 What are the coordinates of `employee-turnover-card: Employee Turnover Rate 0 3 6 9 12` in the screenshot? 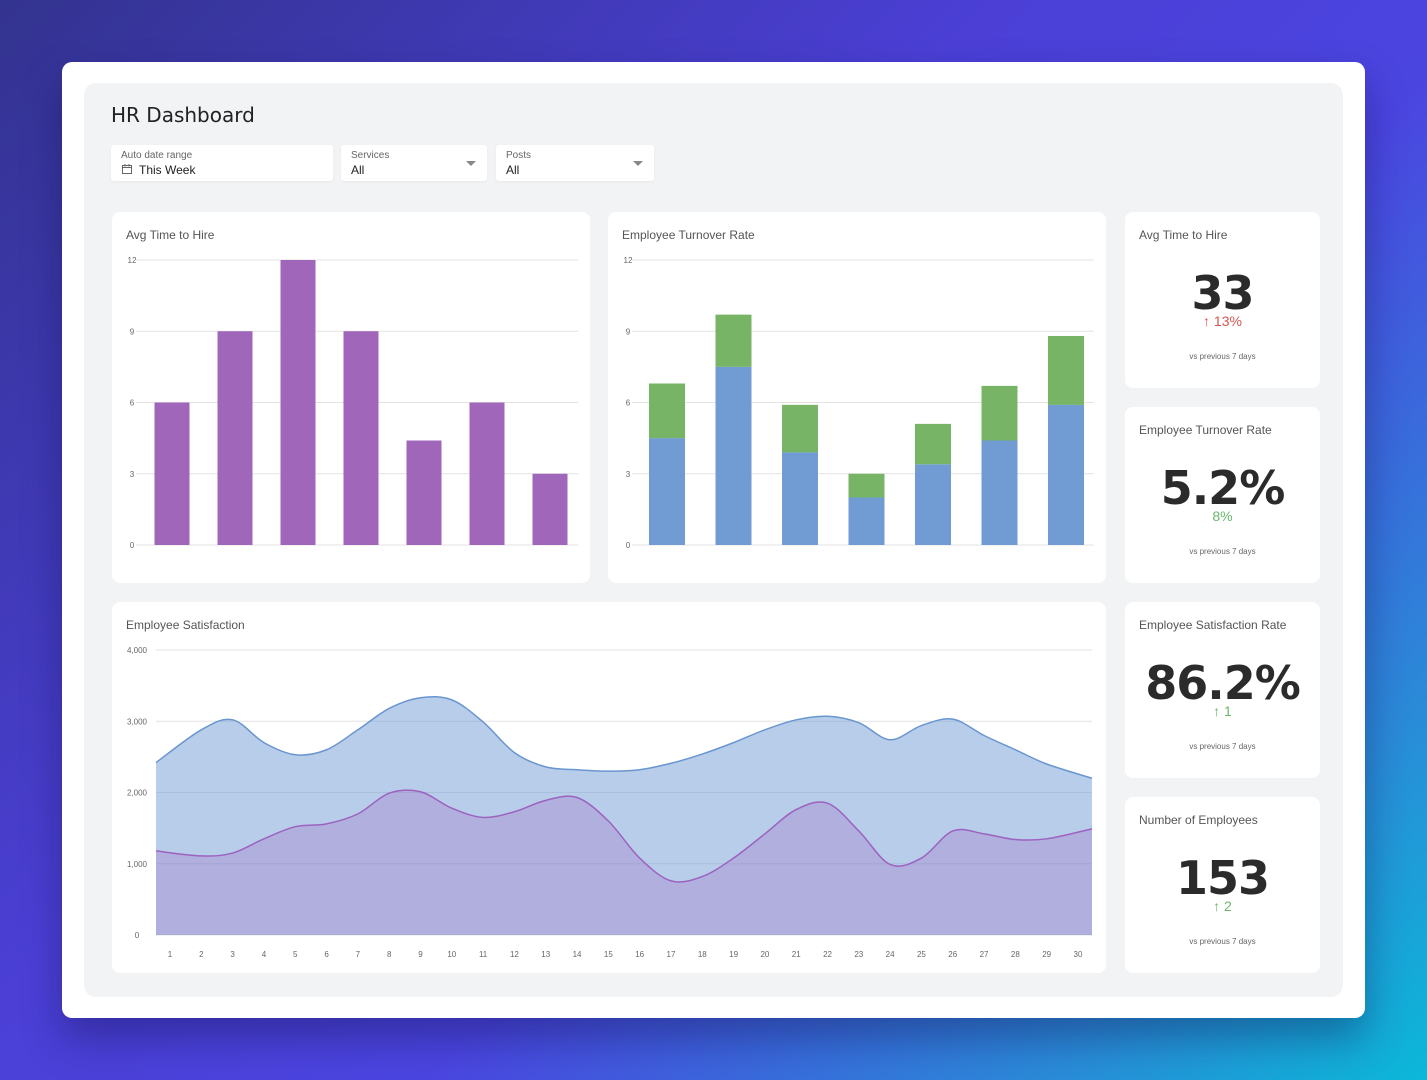 It's located at (857, 397).